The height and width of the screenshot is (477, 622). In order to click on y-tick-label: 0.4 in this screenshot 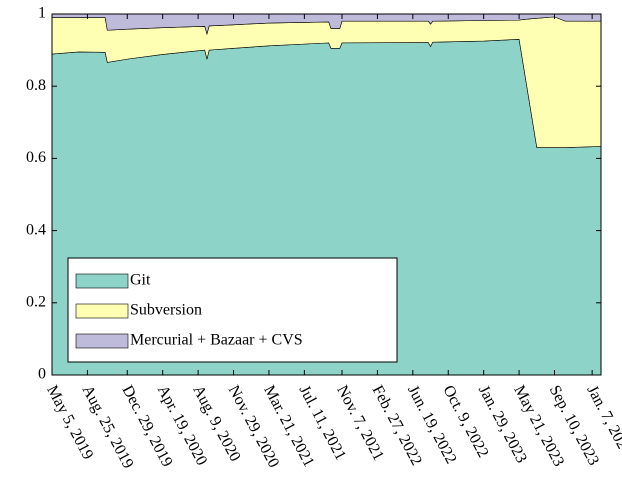, I will do `click(36, 229)`.